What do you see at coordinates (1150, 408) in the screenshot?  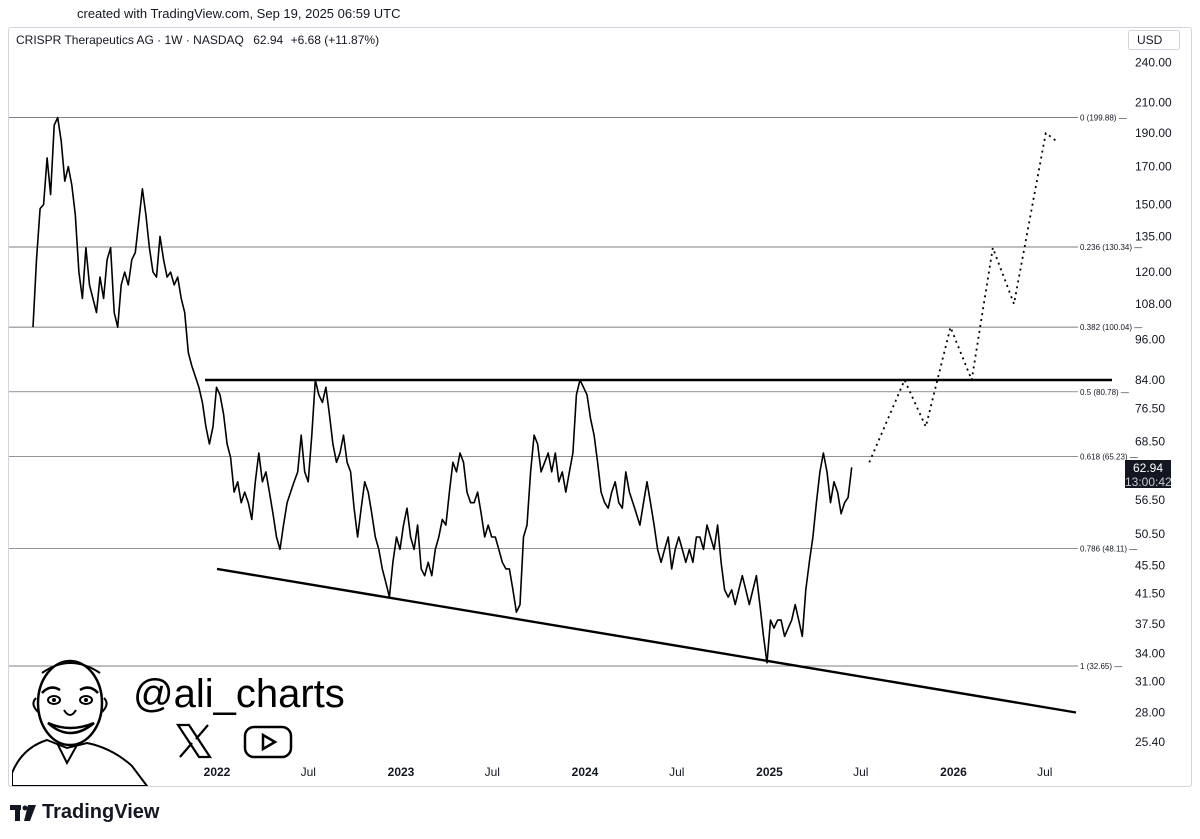 I see `y-tick-label: 76.50` at bounding box center [1150, 408].